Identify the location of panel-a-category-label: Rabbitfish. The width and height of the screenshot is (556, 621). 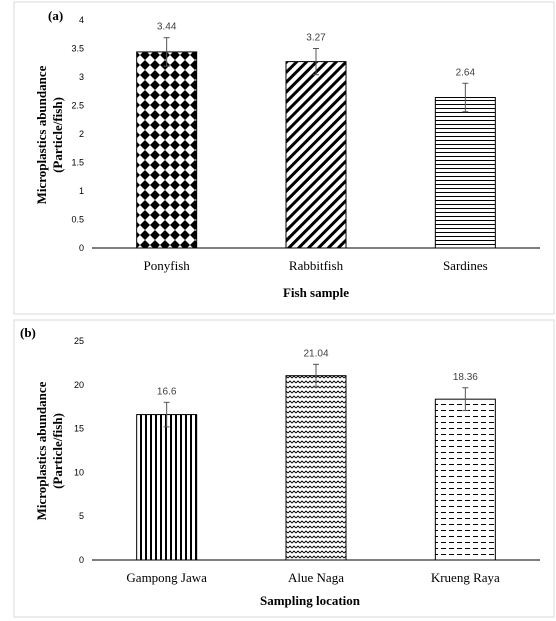
(316, 265).